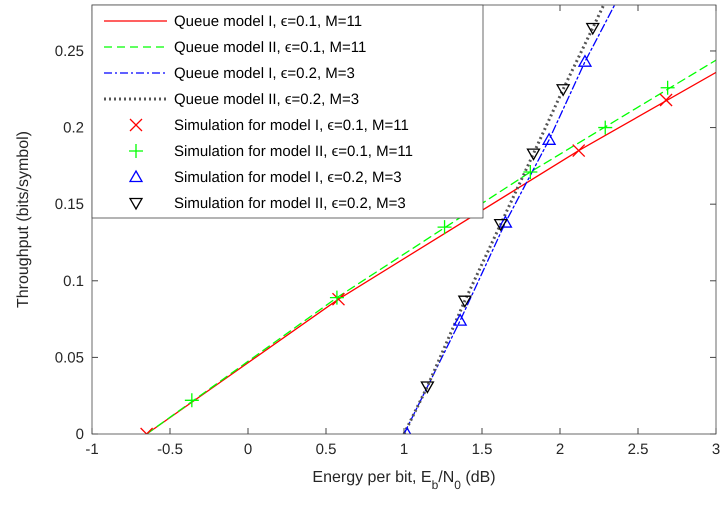  I want to click on legend-label: Queue model II, ϵ=0.2, M=3, so click(267, 99).